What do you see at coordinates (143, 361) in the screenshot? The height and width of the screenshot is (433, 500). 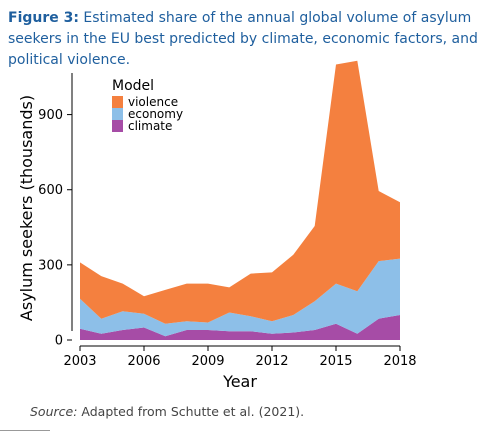 I see `x-tick-label-2006: 2006` at bounding box center [143, 361].